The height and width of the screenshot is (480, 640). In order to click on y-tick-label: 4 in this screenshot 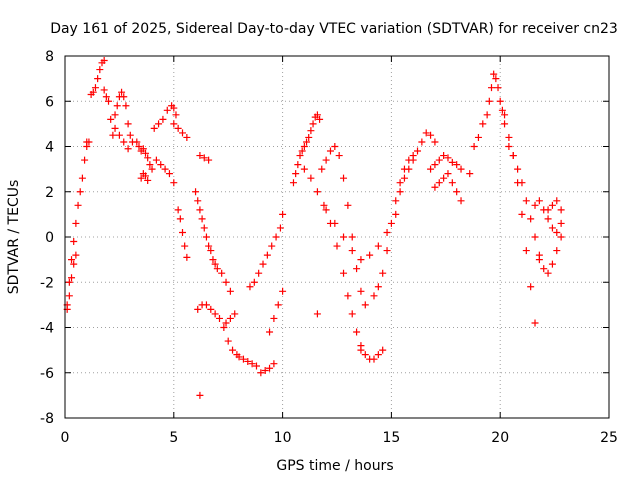, I will do `click(49, 148)`.